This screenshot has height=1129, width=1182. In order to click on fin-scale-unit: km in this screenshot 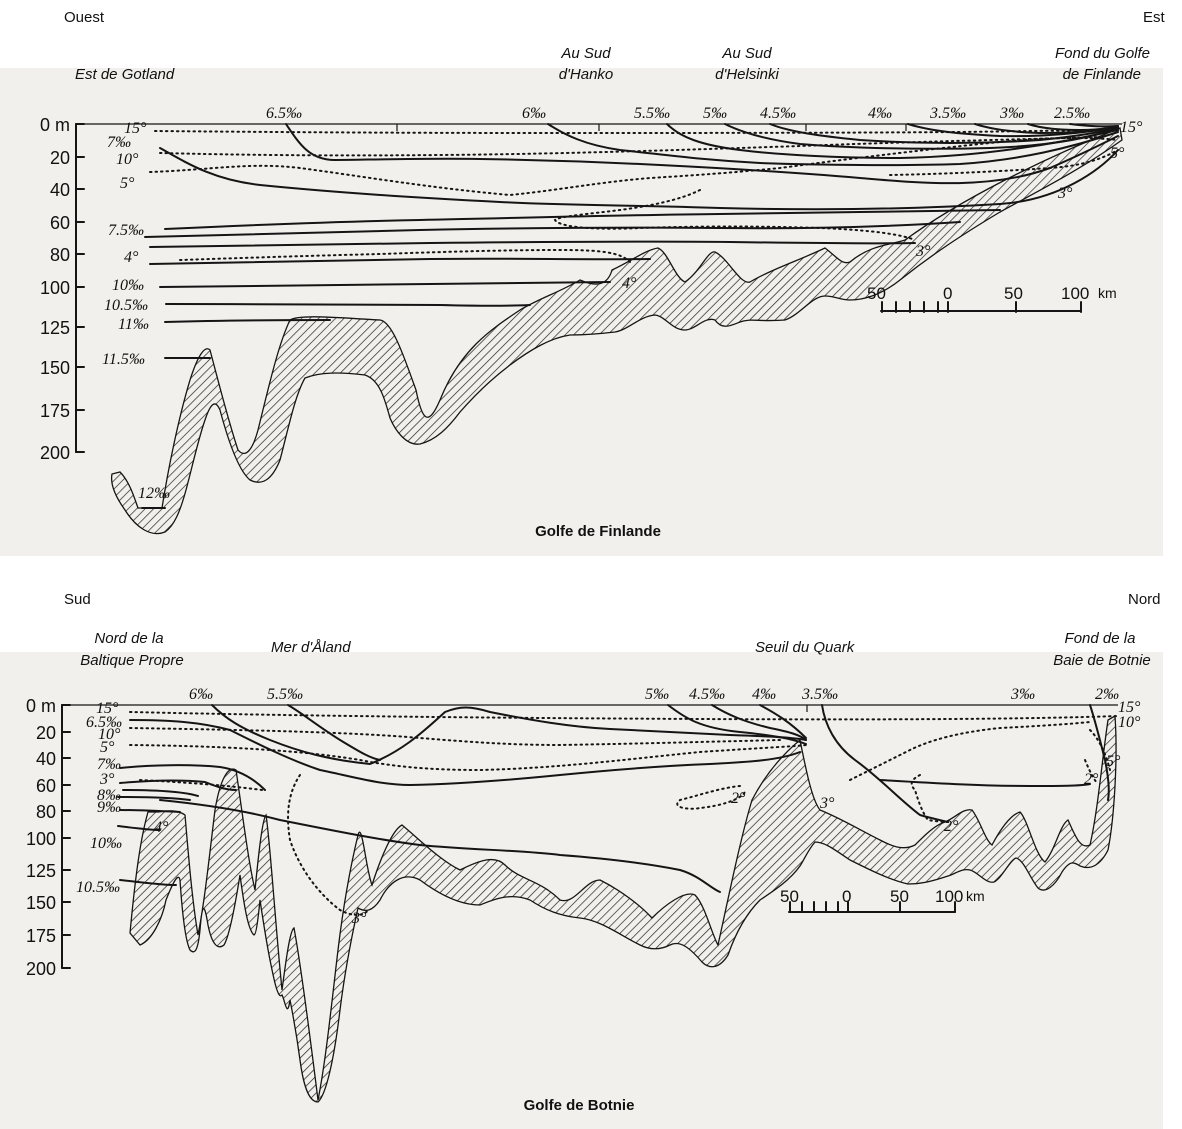, I will do `click(1107, 293)`.